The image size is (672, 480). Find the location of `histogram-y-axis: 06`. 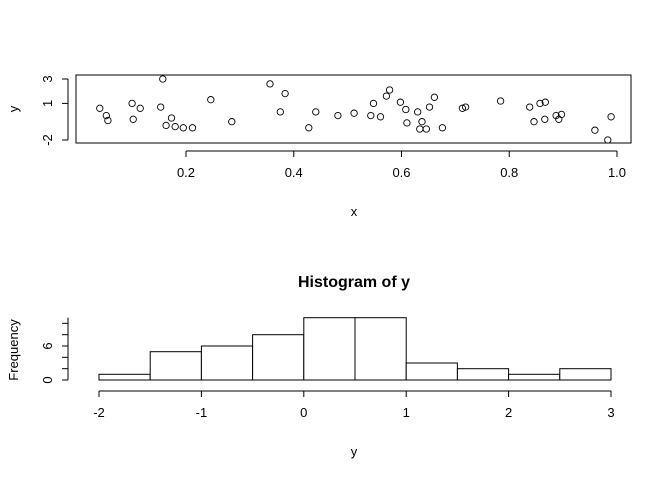

histogram-y-axis: 06 is located at coordinates (54, 350).